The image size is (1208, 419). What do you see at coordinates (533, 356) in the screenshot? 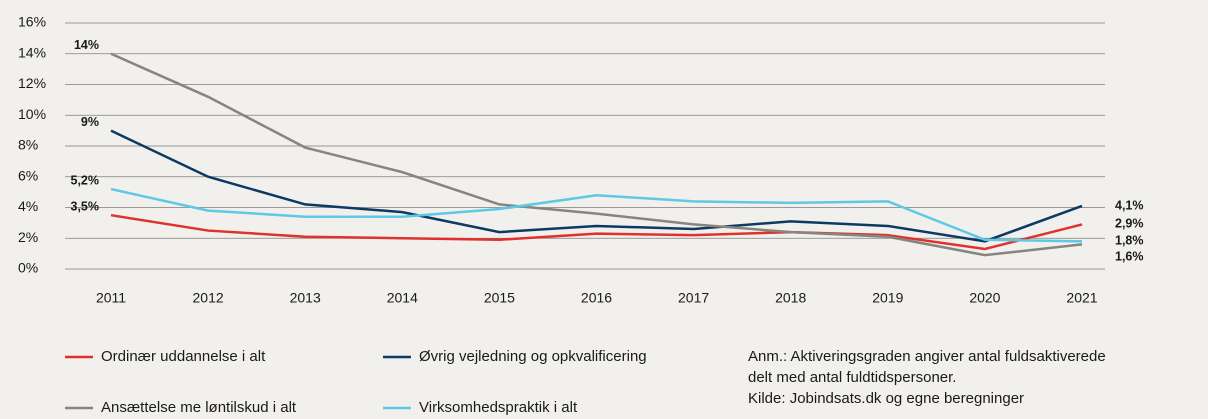
I see `legend-label: Øvrig vejledning og opkvalificering` at bounding box center [533, 356].